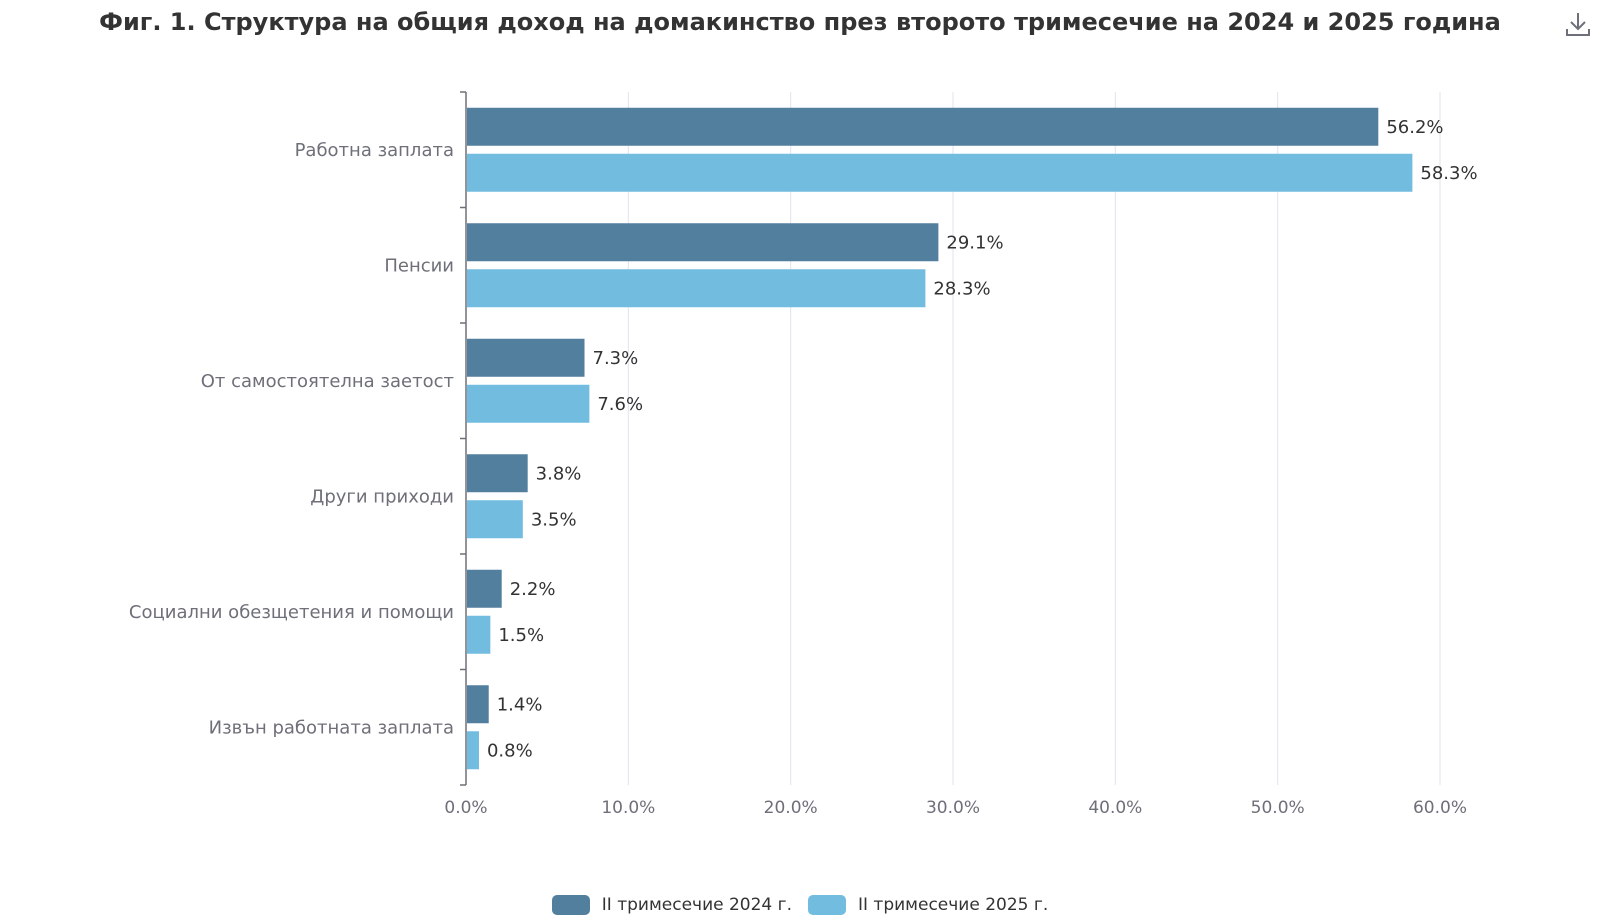 The height and width of the screenshot is (922, 1600). Describe the element at coordinates (465, 808) in the screenshot. I see `x-tick-label: 0.0%` at that location.